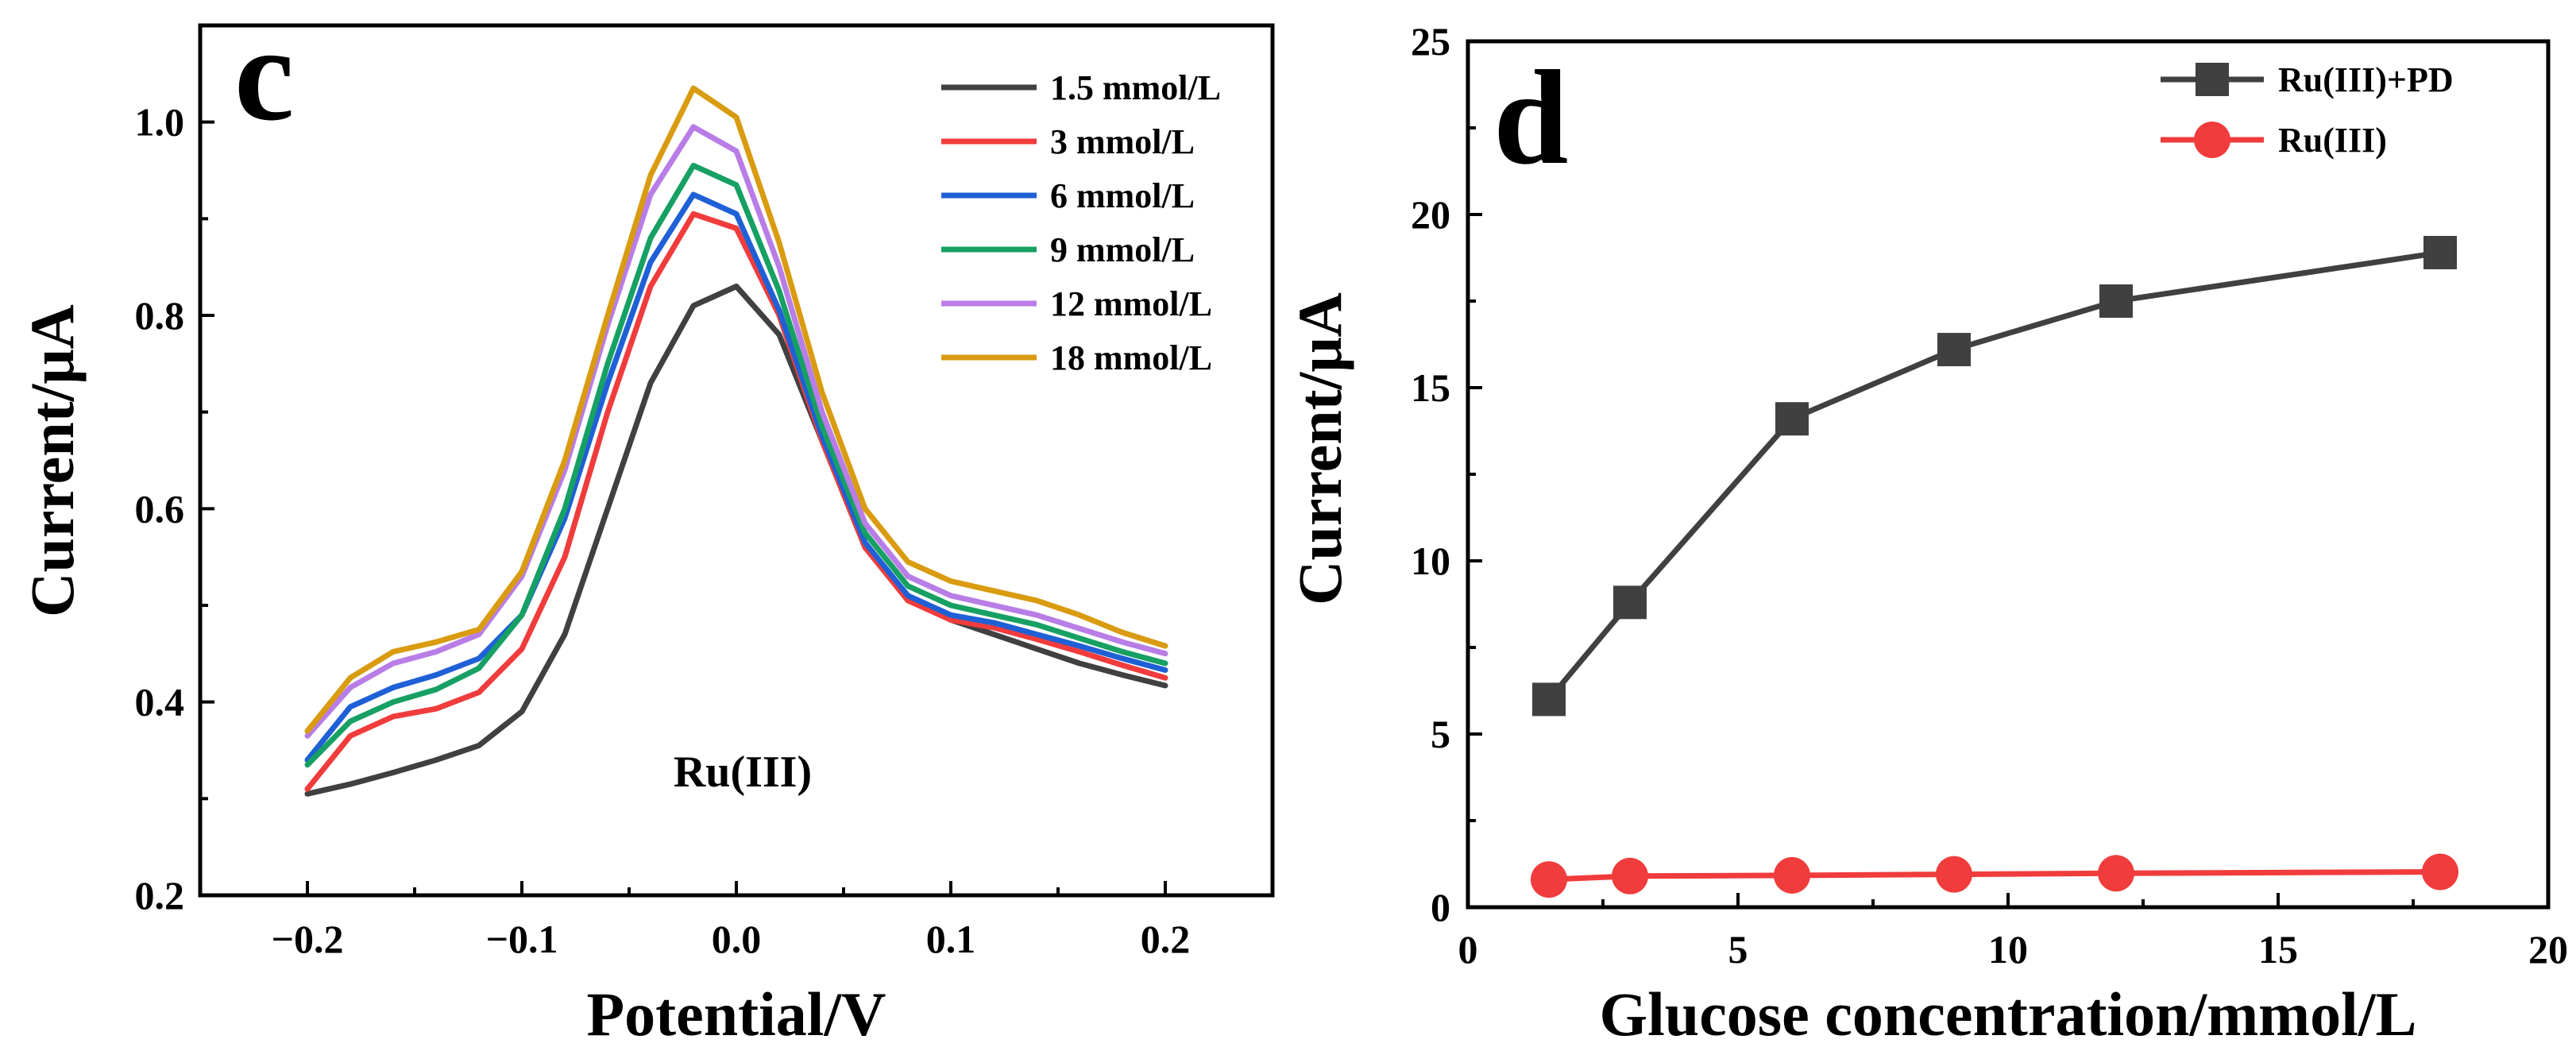 The image size is (2576, 1051). What do you see at coordinates (2366, 79) in the screenshot?
I see `legend-label-ru-iii-pd: Ru(III)+PD` at bounding box center [2366, 79].